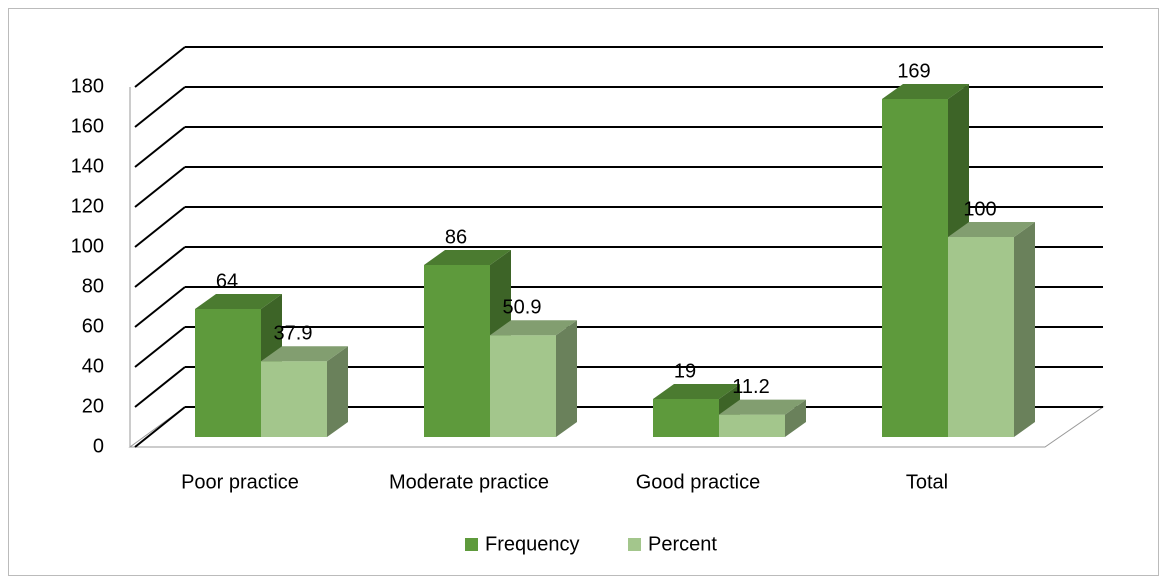 The image size is (1166, 583). I want to click on y-tick-label: 160, so click(87, 126).